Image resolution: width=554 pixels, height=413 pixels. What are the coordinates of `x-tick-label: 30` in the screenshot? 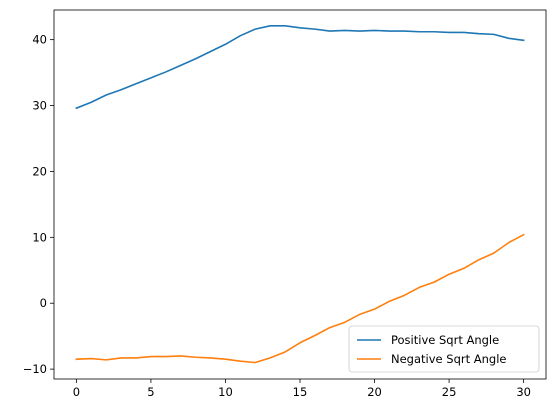 It's located at (523, 392).